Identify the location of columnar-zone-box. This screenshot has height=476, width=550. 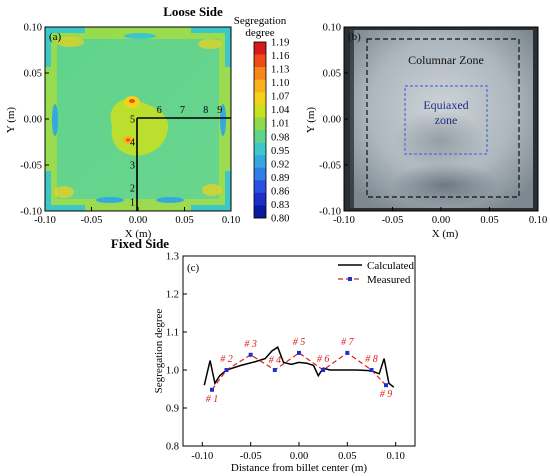
(443, 118).